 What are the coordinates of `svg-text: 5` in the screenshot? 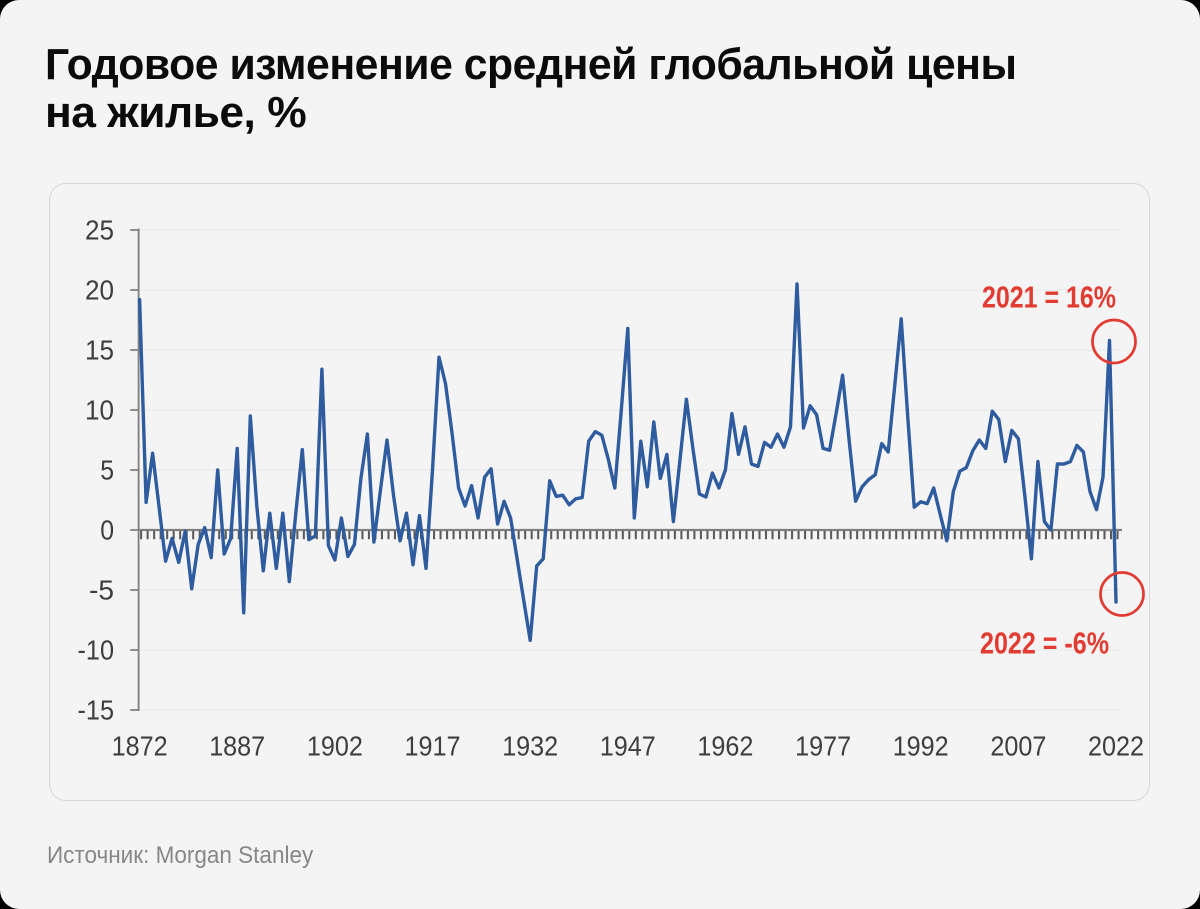 It's located at (107, 470).